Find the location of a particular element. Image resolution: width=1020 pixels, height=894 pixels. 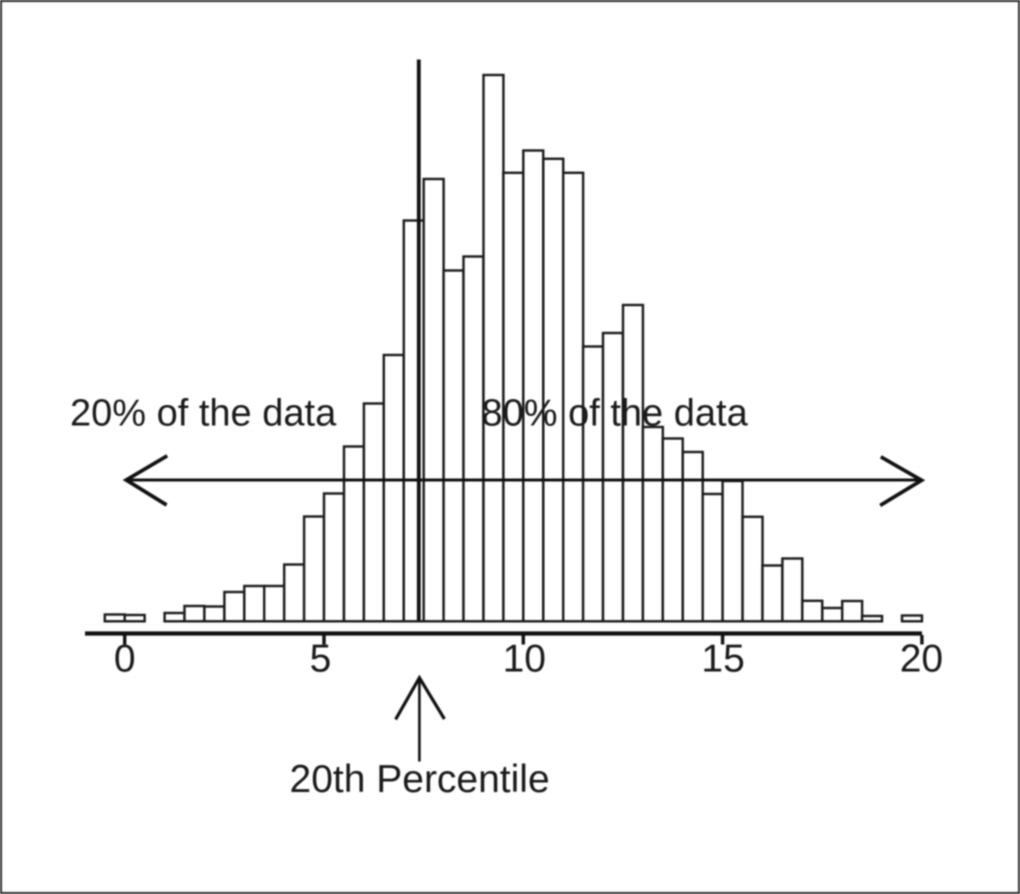

svg-text: 0 is located at coordinates (125, 659).